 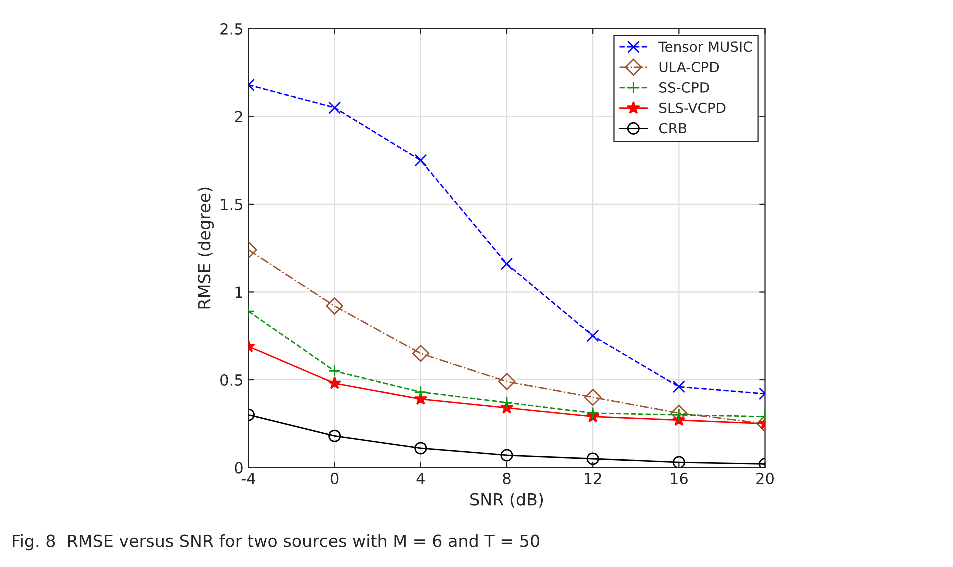 I want to click on caption: Fig. 8 RMSE versus SNR for two sources with M = 6 and T = 50, so click(x=276, y=542).